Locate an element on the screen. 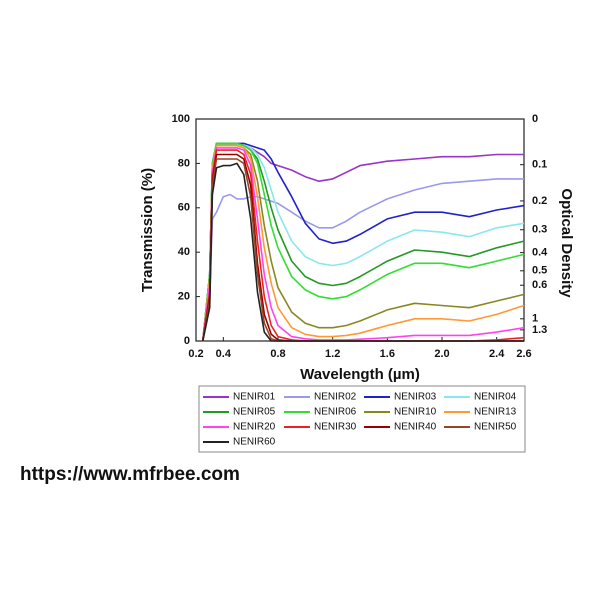 The width and height of the screenshot is (600, 605). y2-tick-label: 0.4 is located at coordinates (540, 253).